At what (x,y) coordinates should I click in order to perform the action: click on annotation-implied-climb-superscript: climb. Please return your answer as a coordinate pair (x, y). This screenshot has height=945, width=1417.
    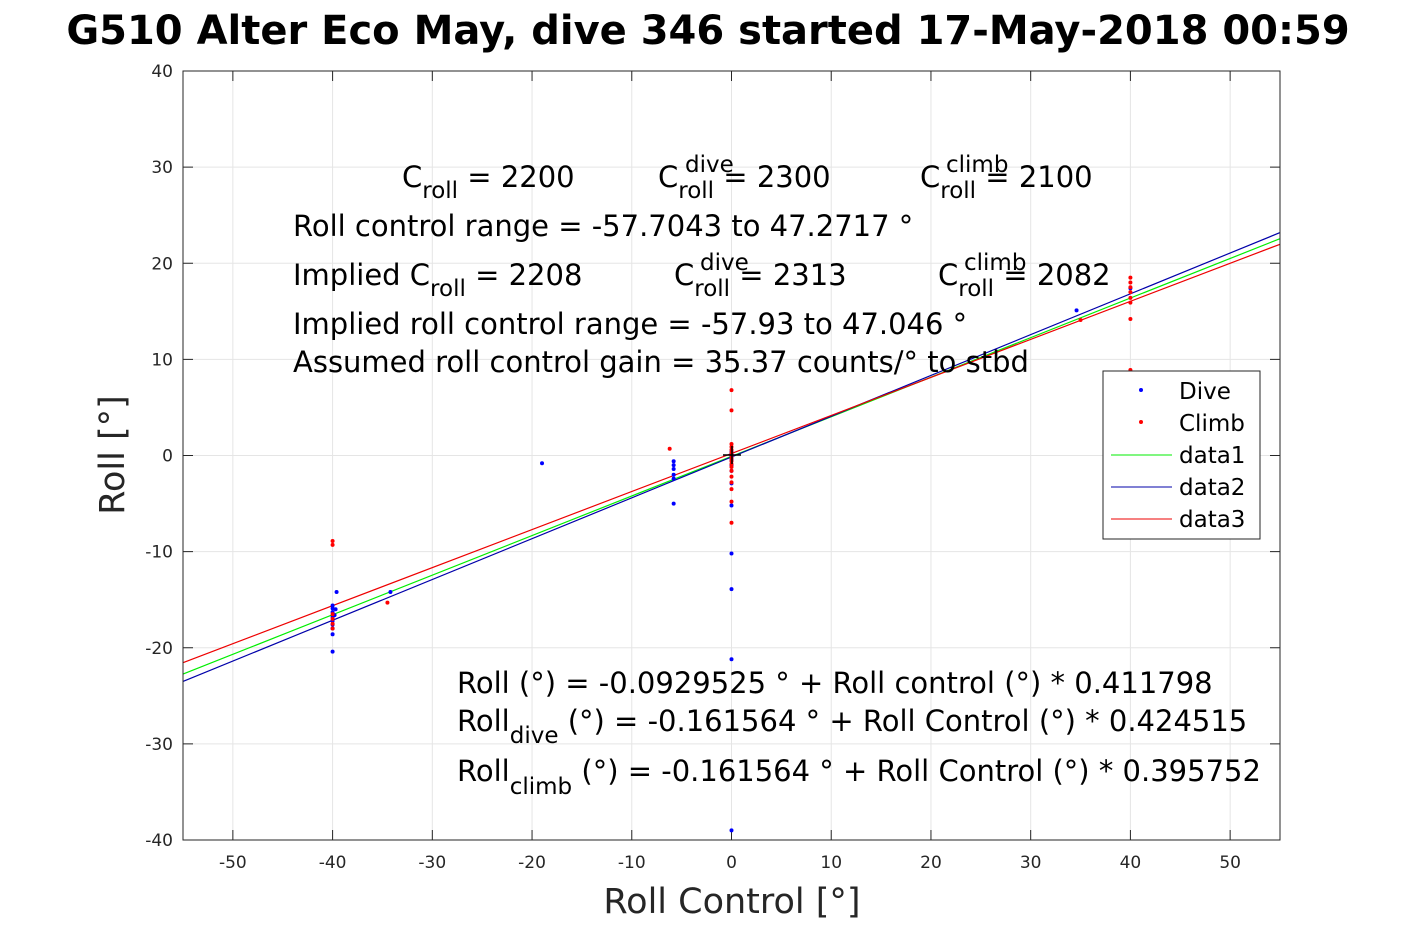
    Looking at the image, I should click on (995, 263).